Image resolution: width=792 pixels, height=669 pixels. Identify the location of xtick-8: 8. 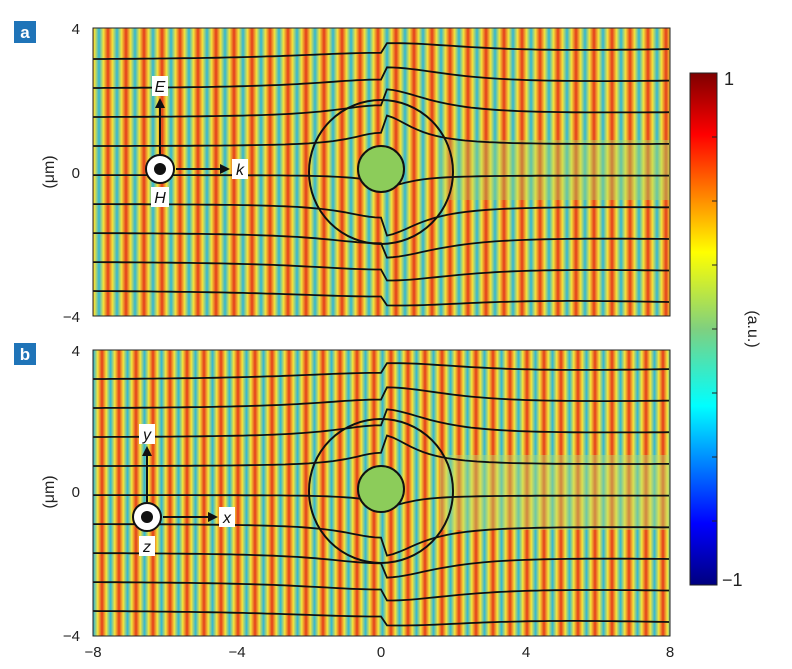
(670, 652).